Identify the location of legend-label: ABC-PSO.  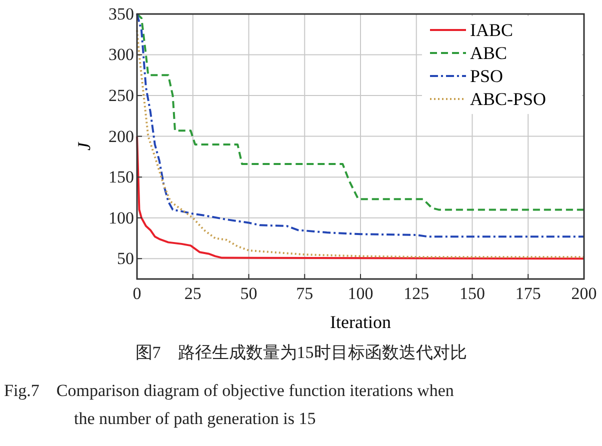
(508, 99).